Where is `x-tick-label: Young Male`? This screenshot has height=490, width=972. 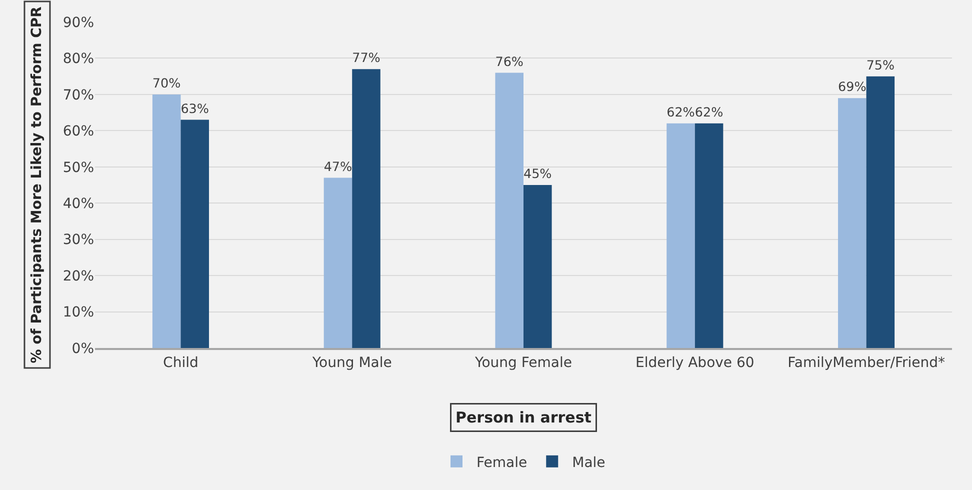
x-tick-label: Young Male is located at coordinates (351, 362).